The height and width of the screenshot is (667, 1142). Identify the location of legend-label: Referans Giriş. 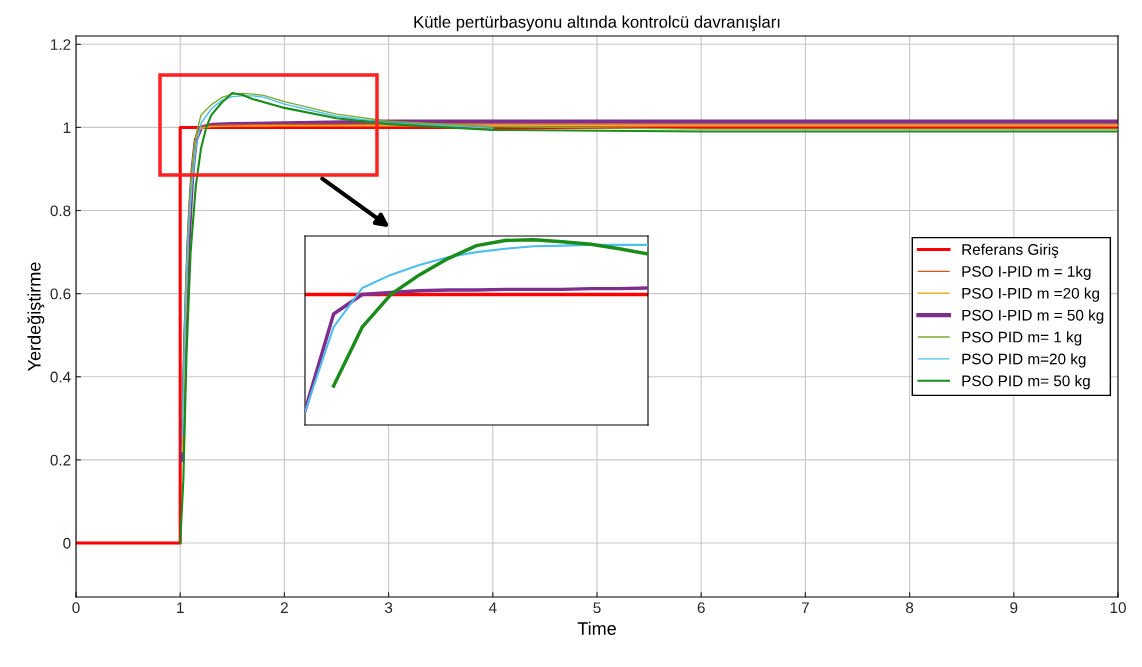
(1010, 251).